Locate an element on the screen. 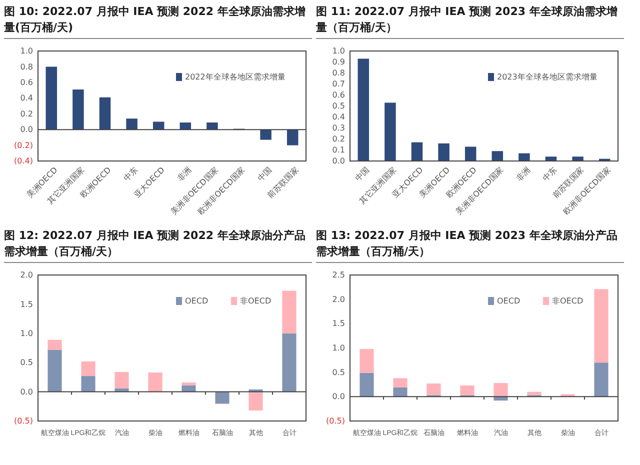  chart-title: 图 12: 2022.07 月报中 IEA 预测 2022 年全球原油分产品需求增量（百万桶/天） is located at coordinates (158, 245).